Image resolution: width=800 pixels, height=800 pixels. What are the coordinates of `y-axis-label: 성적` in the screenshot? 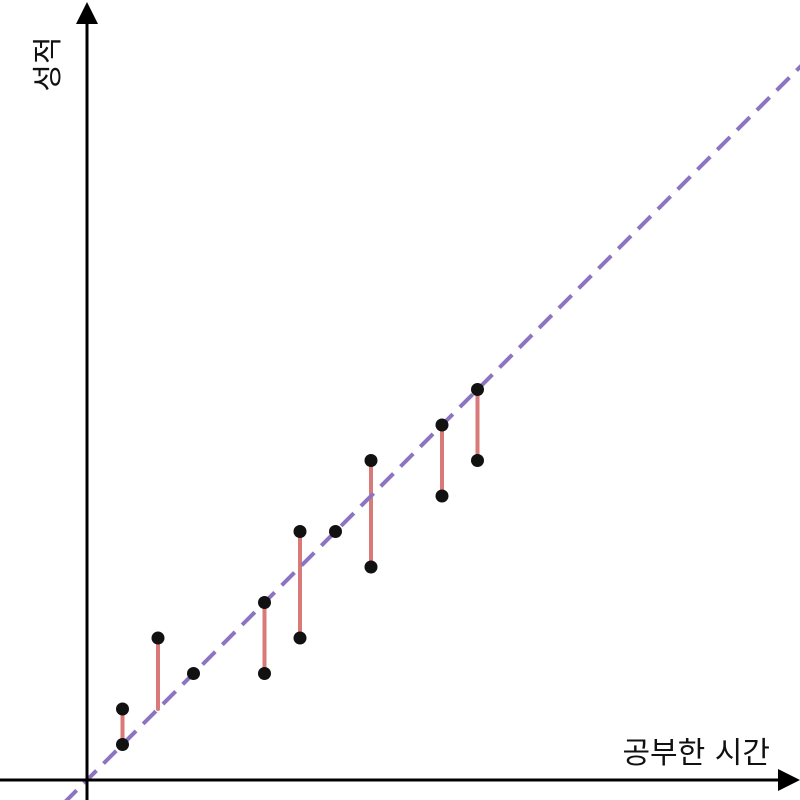 It's located at (48, 63).